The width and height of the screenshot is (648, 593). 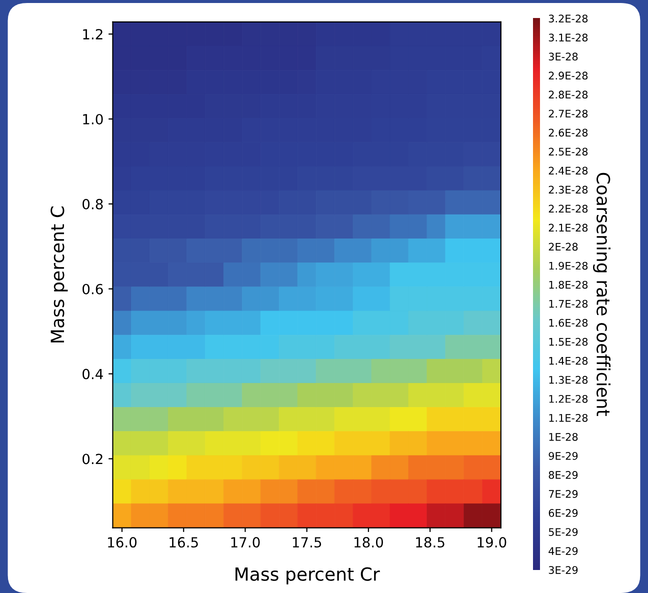 What do you see at coordinates (430, 542) in the screenshot?
I see `x-tick-label: 18.5` at bounding box center [430, 542].